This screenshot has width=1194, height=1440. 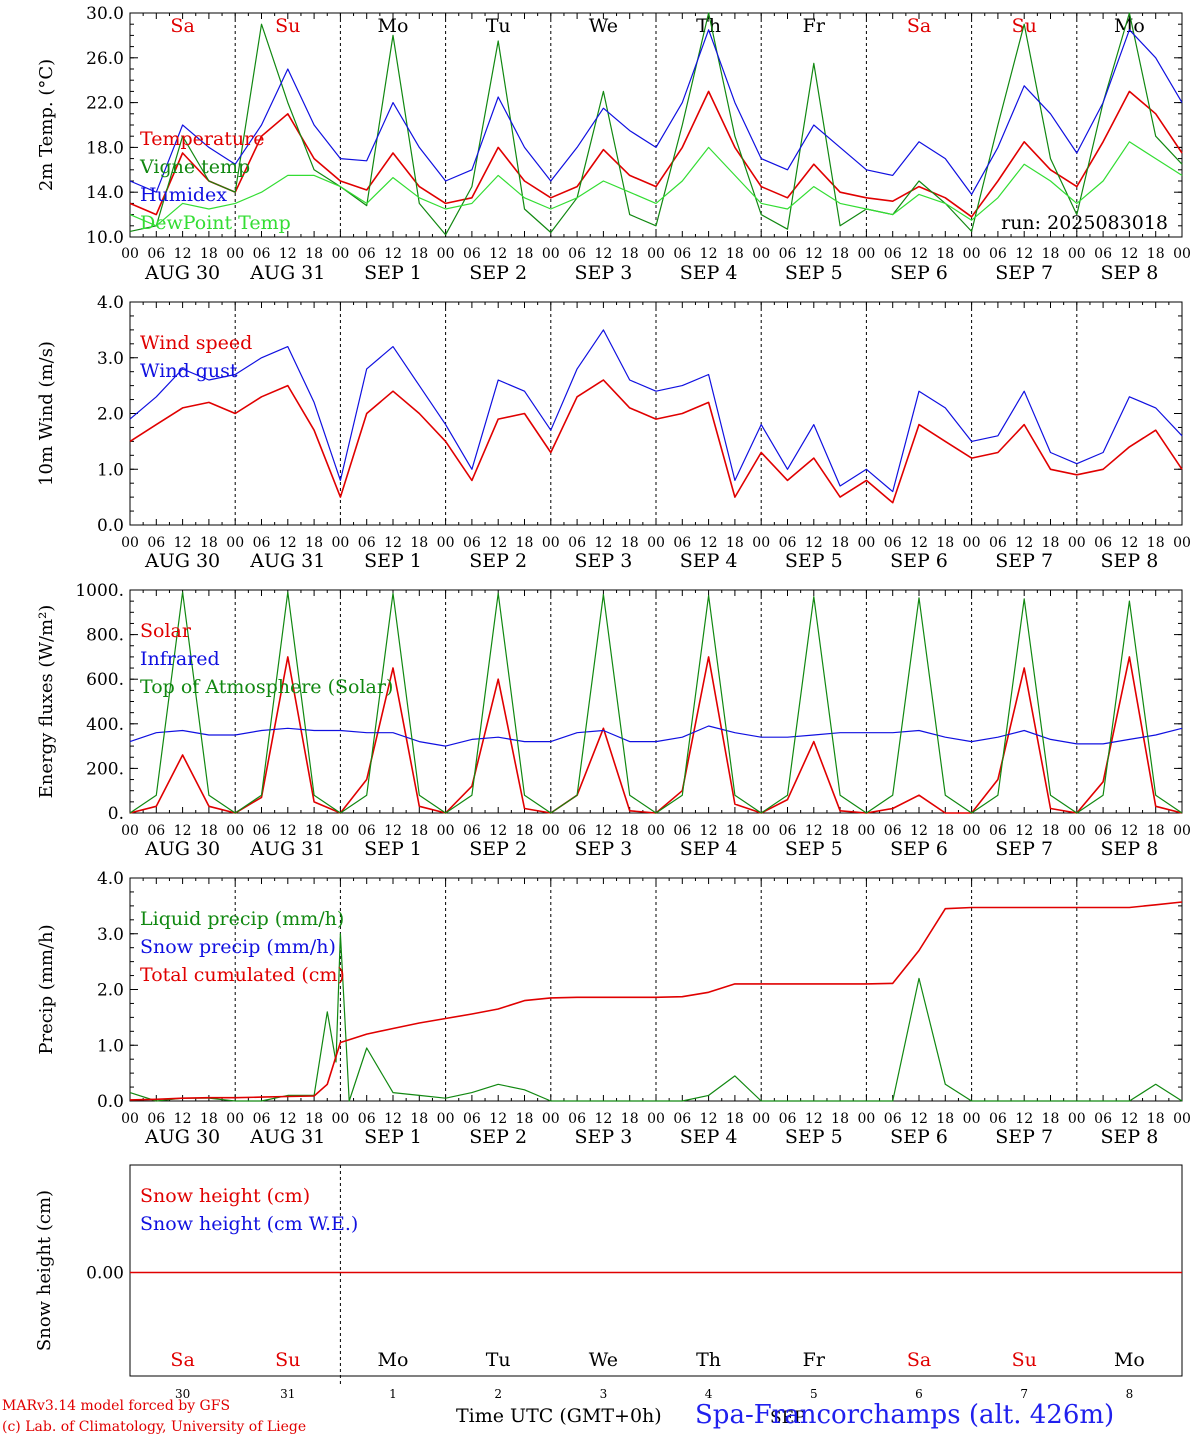 I want to click on y-axis-label: Energy fluxes (W/m²), so click(x=46, y=702).